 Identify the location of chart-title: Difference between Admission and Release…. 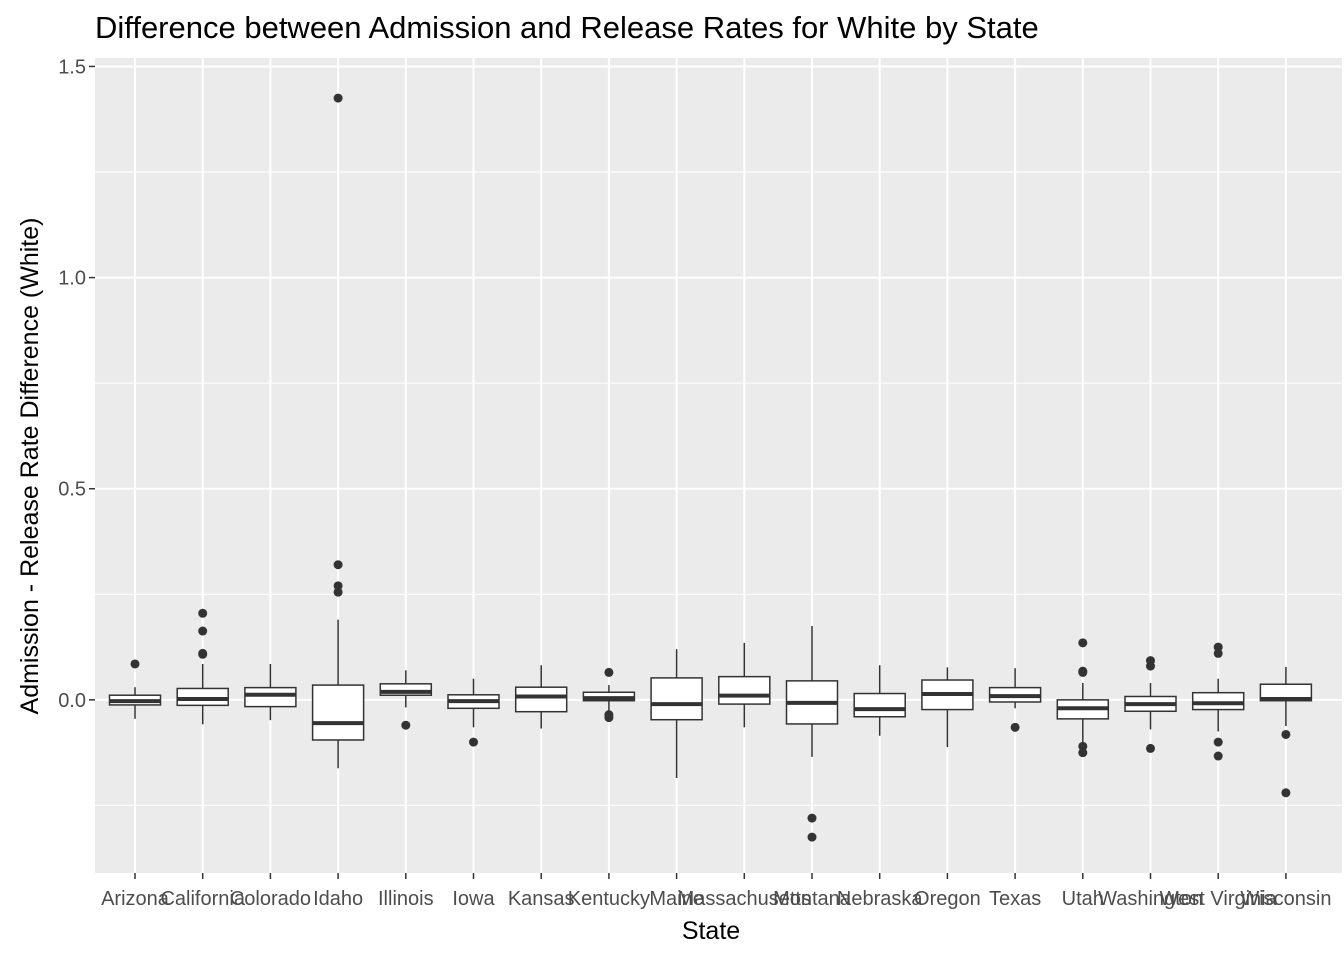
(567, 27).